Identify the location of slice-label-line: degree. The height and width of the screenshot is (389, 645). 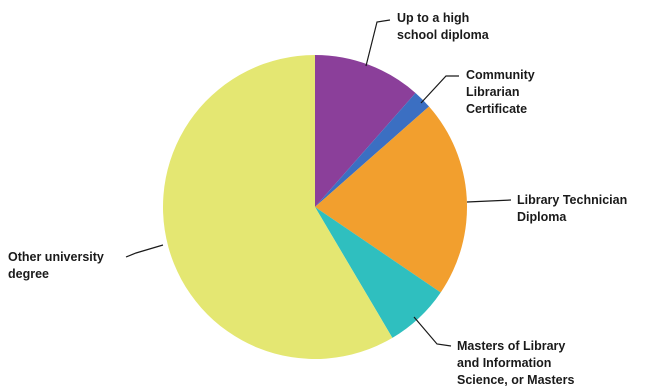
(28, 274).